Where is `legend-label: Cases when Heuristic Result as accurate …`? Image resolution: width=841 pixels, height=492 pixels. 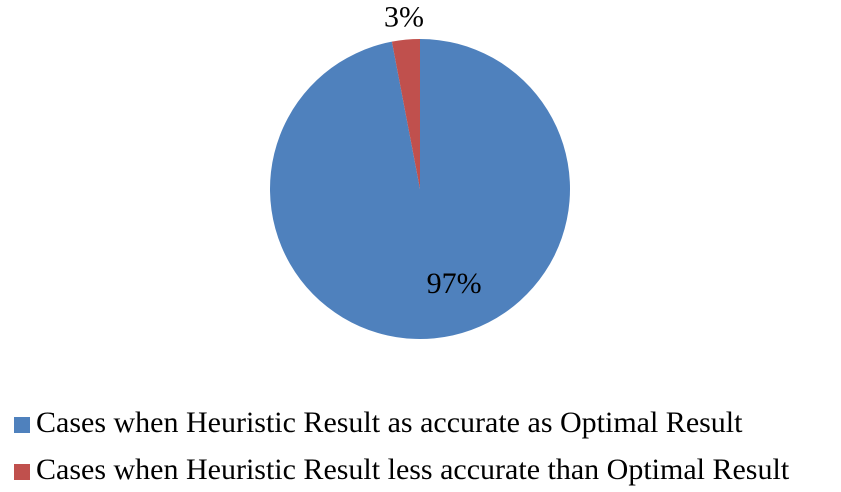
legend-label: Cases when Heuristic Result as accurate … is located at coordinates (389, 422).